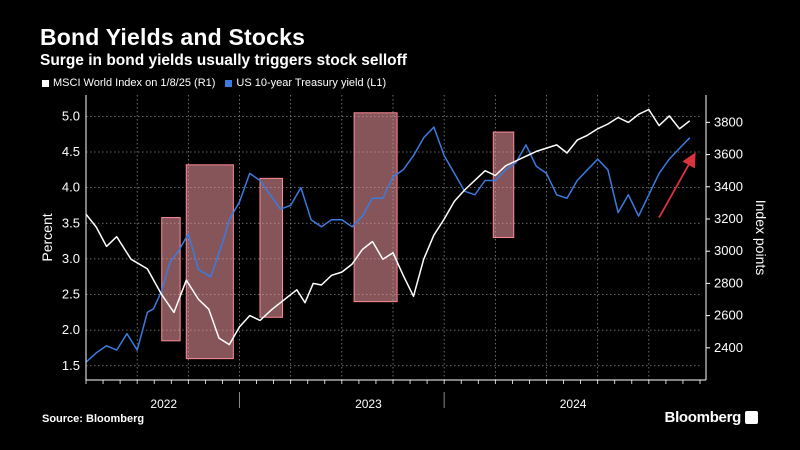 The image size is (800, 450). What do you see at coordinates (751, 417) in the screenshot?
I see `brand-badge-icon` at bounding box center [751, 417].